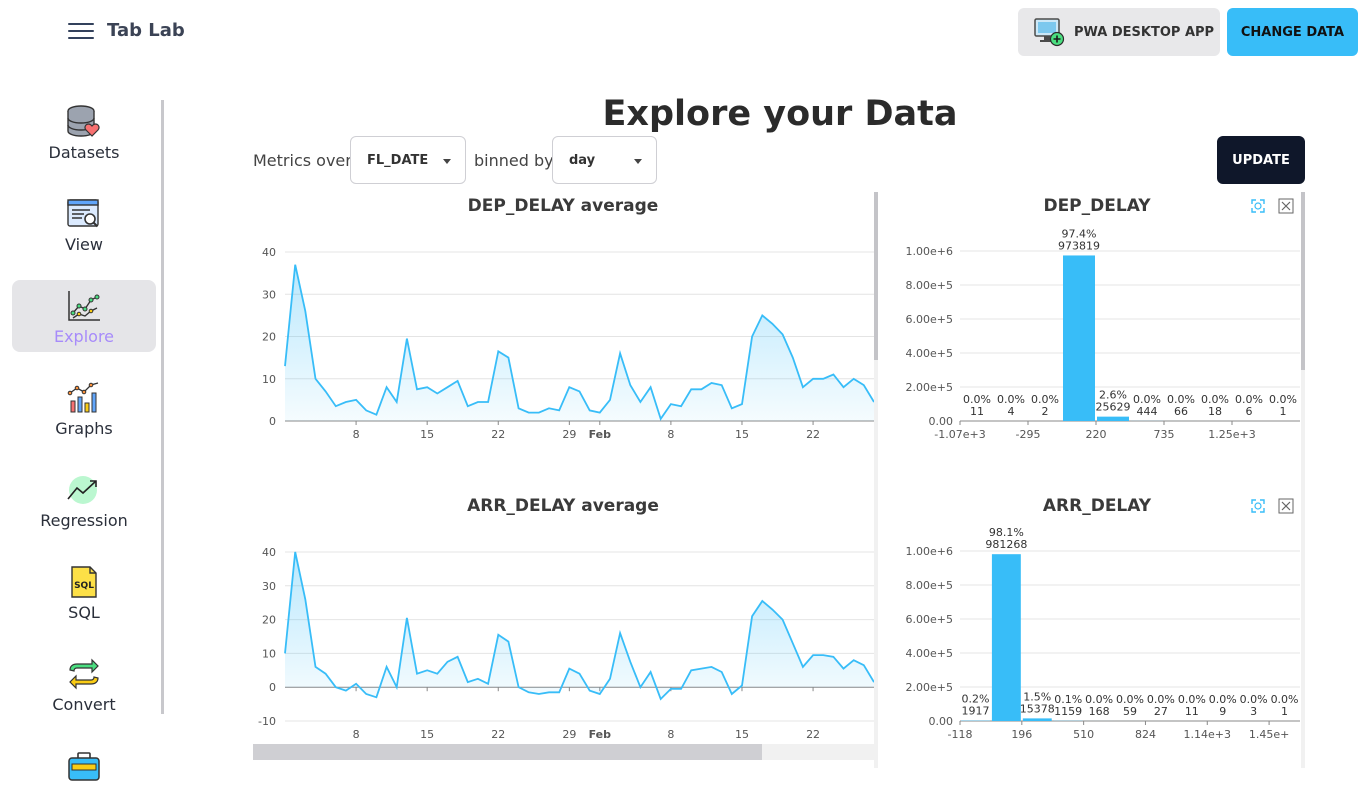 The width and height of the screenshot is (1366, 812). I want to click on metric-field-select: FL_DATE, so click(408, 160).